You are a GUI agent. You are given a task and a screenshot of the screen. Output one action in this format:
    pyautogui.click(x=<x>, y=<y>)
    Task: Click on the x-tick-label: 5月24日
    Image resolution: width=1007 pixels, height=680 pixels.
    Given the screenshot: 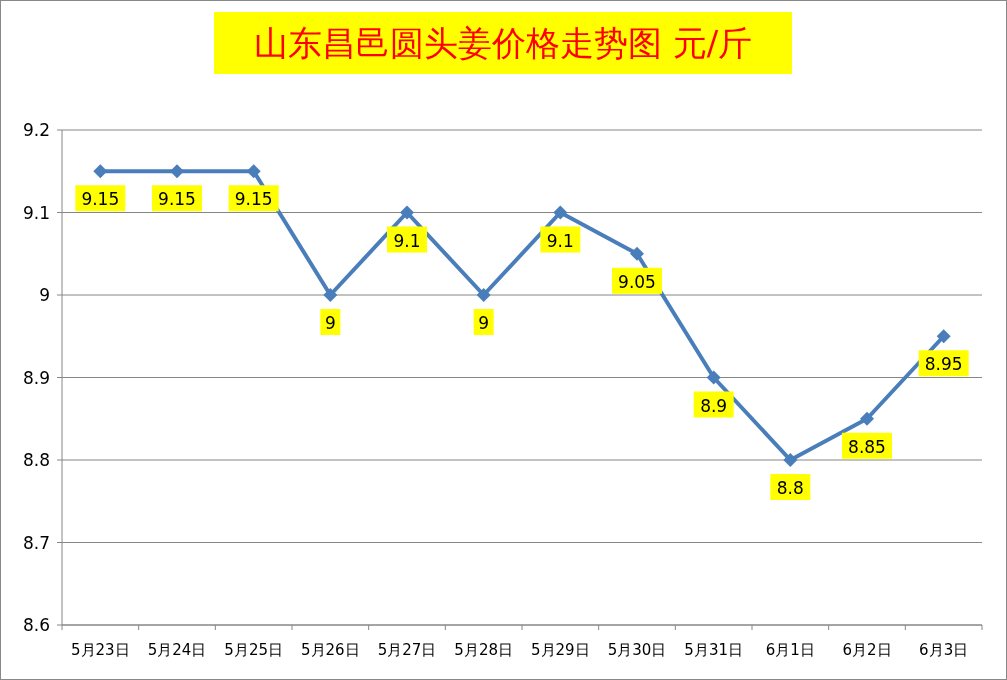 What is the action you would take?
    pyautogui.click(x=177, y=650)
    